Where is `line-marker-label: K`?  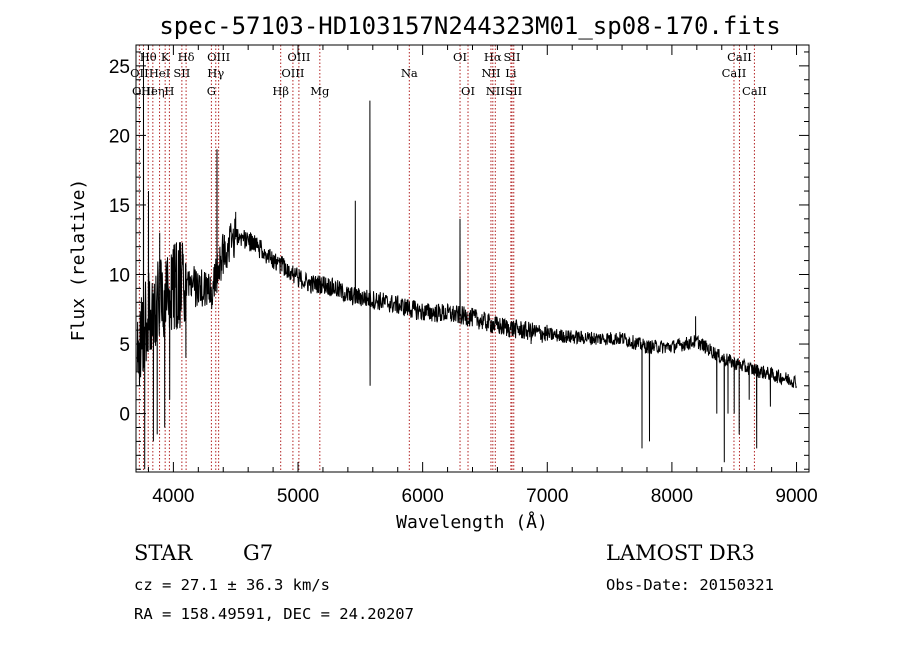 line-marker-label: K is located at coordinates (165, 57).